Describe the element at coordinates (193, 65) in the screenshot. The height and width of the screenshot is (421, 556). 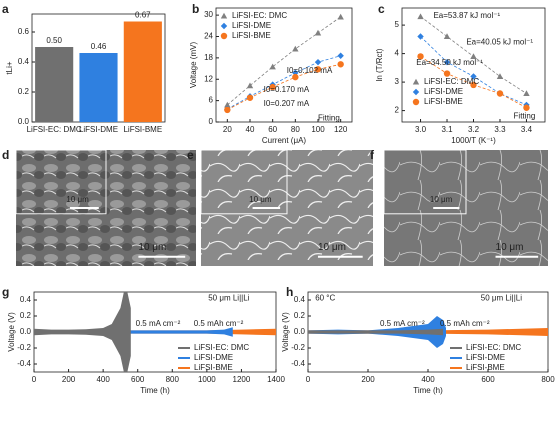
I see `y-axis-label: Voltage (mV)` at that location.